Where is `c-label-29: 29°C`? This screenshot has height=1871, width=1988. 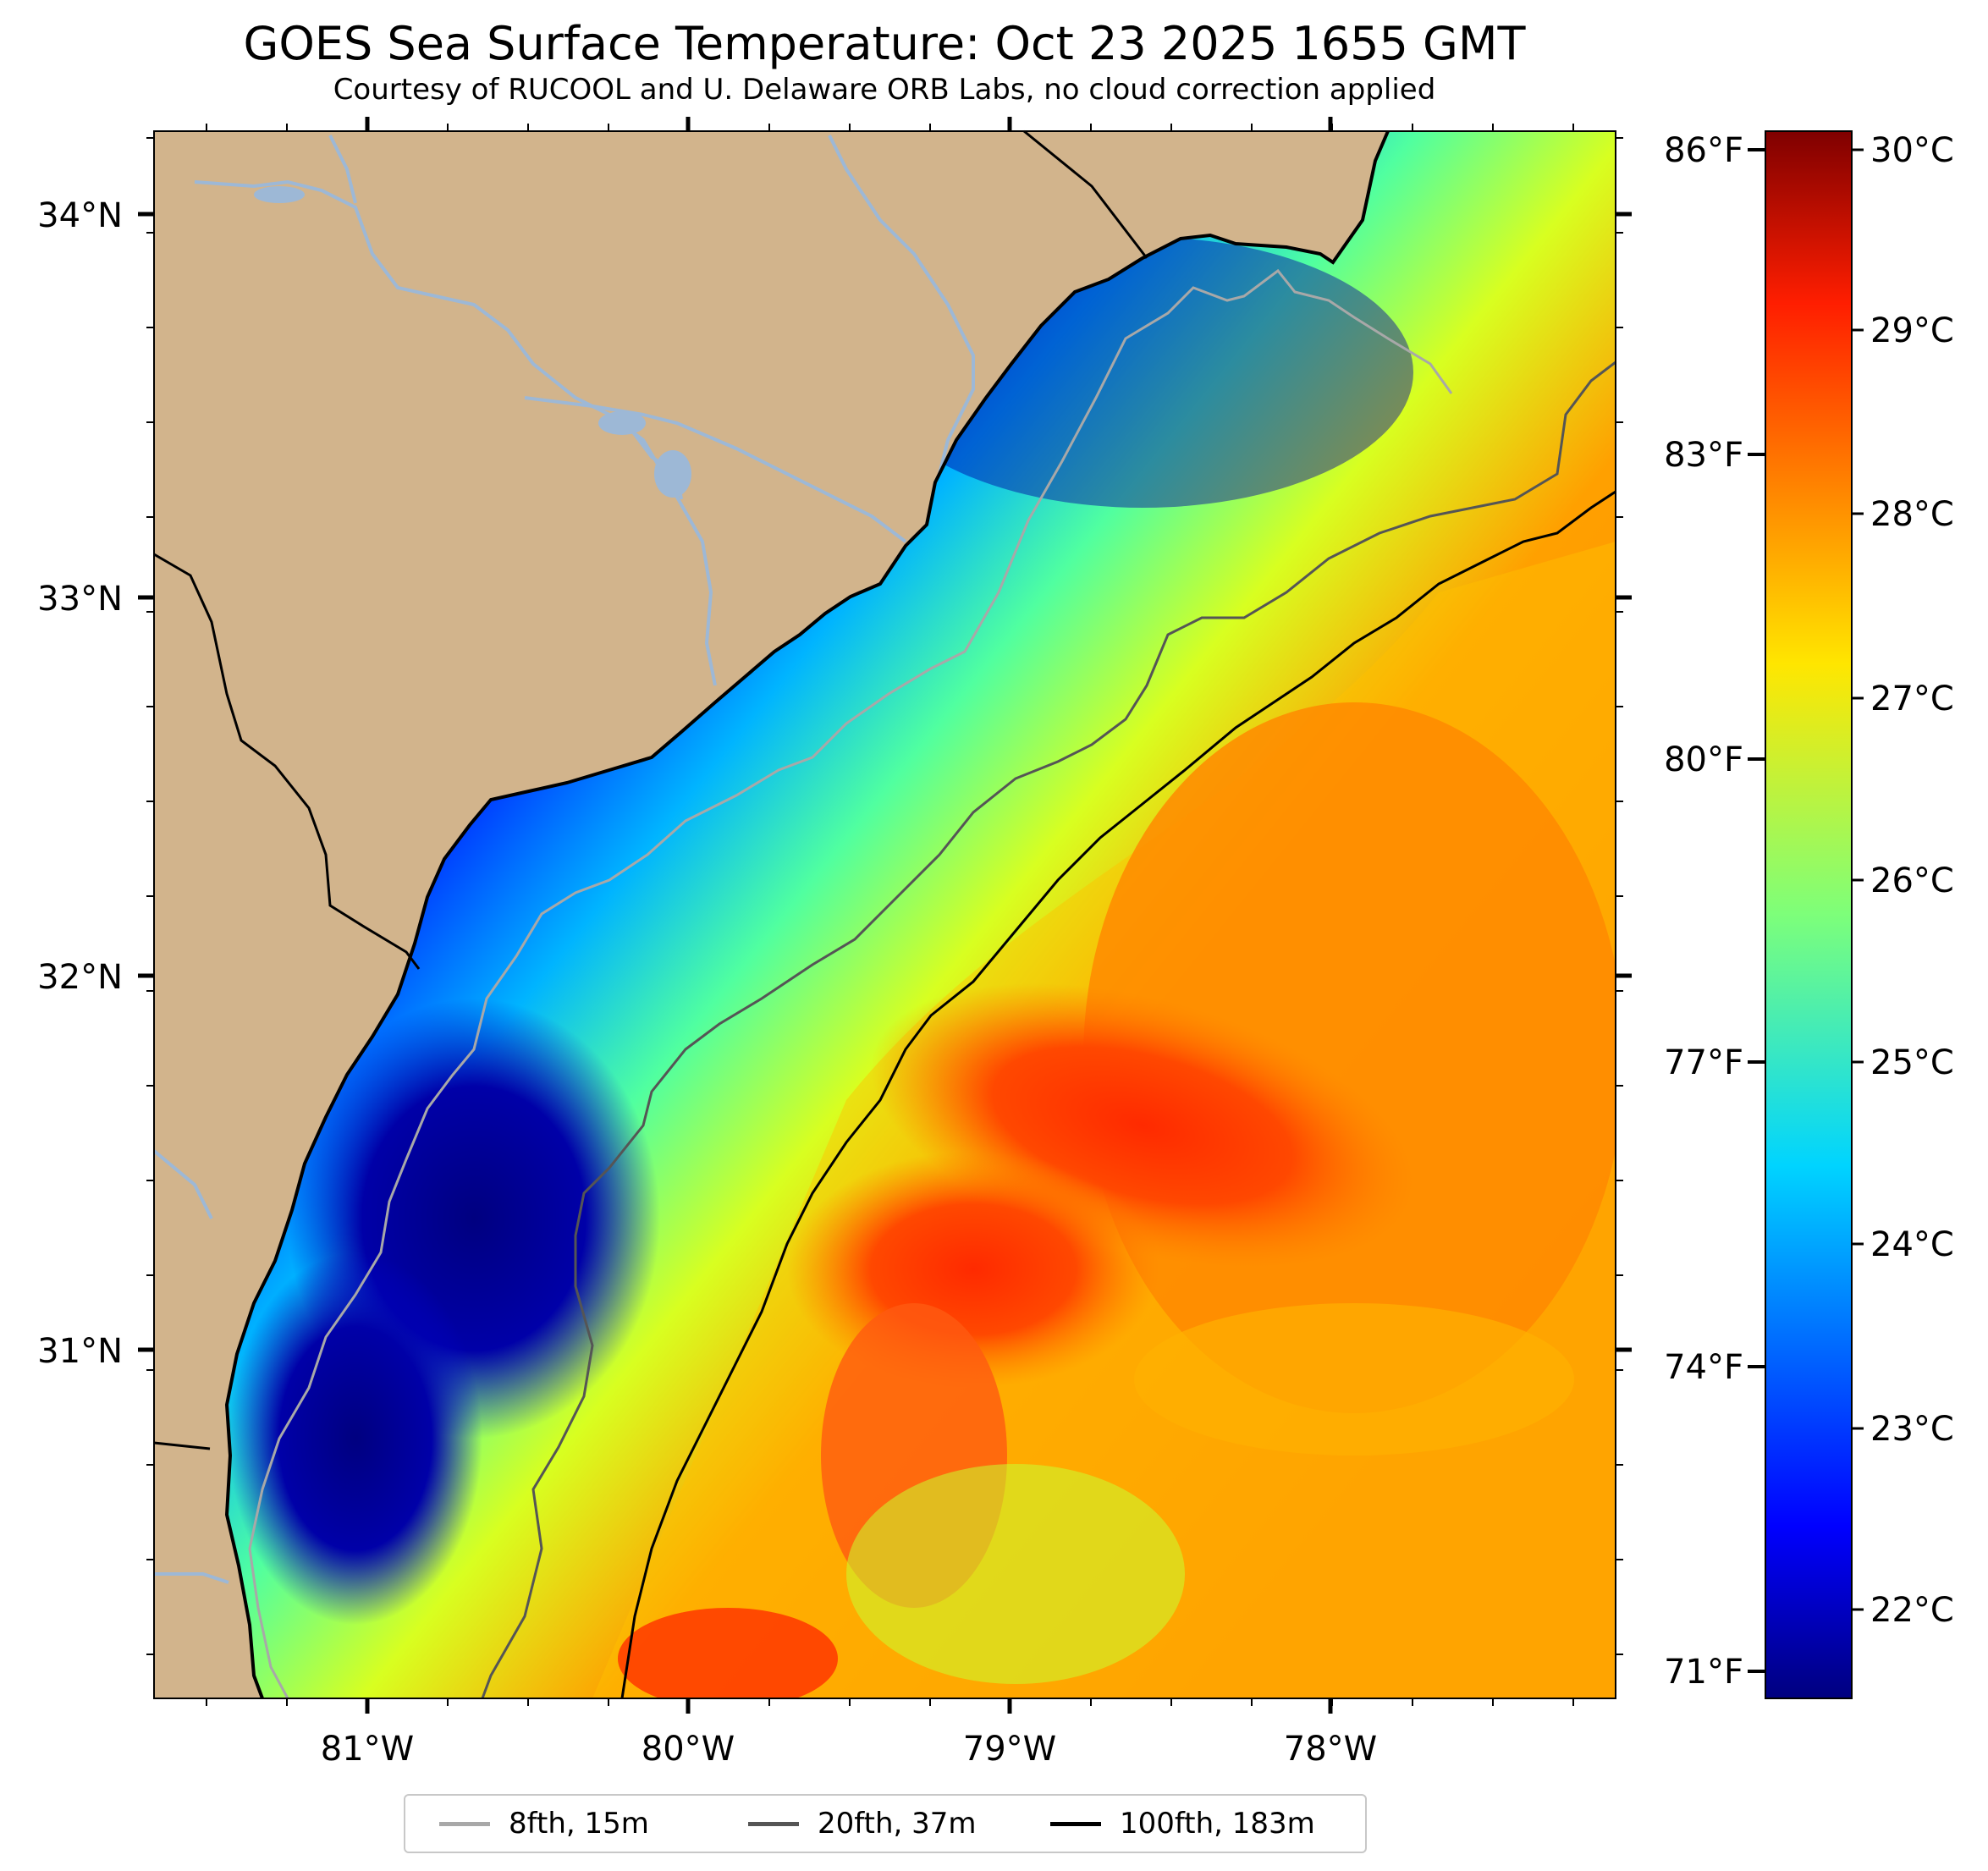 c-label-29: 29°C is located at coordinates (1912, 331).